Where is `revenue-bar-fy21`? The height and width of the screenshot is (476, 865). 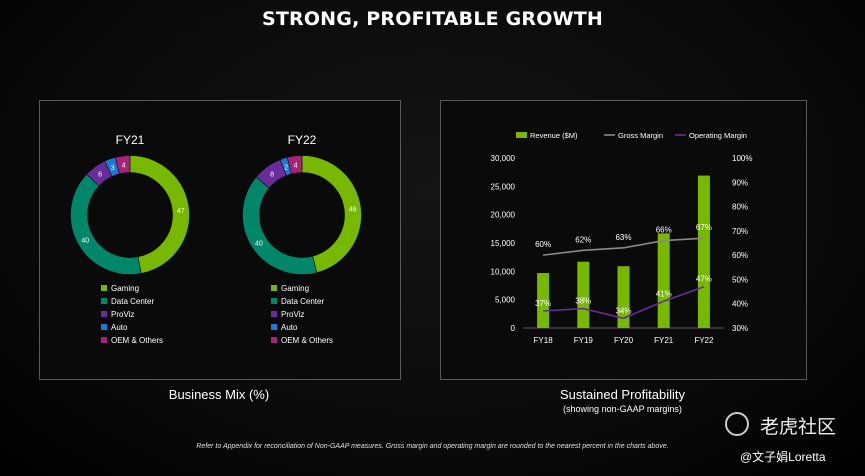 revenue-bar-fy21 is located at coordinates (663, 280).